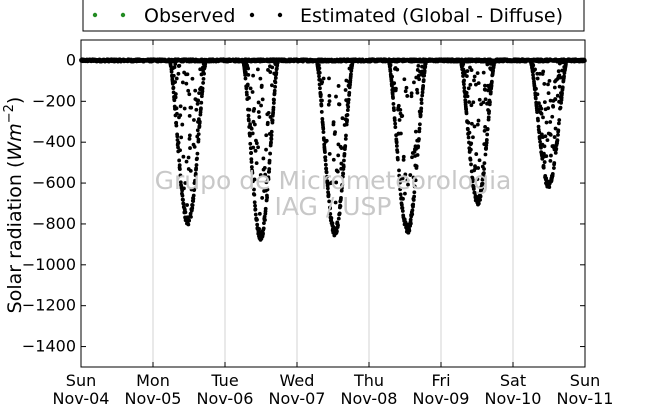  What do you see at coordinates (153, 398) in the screenshot?
I see `x-tick-label-date: Nov-05` at bounding box center [153, 398].